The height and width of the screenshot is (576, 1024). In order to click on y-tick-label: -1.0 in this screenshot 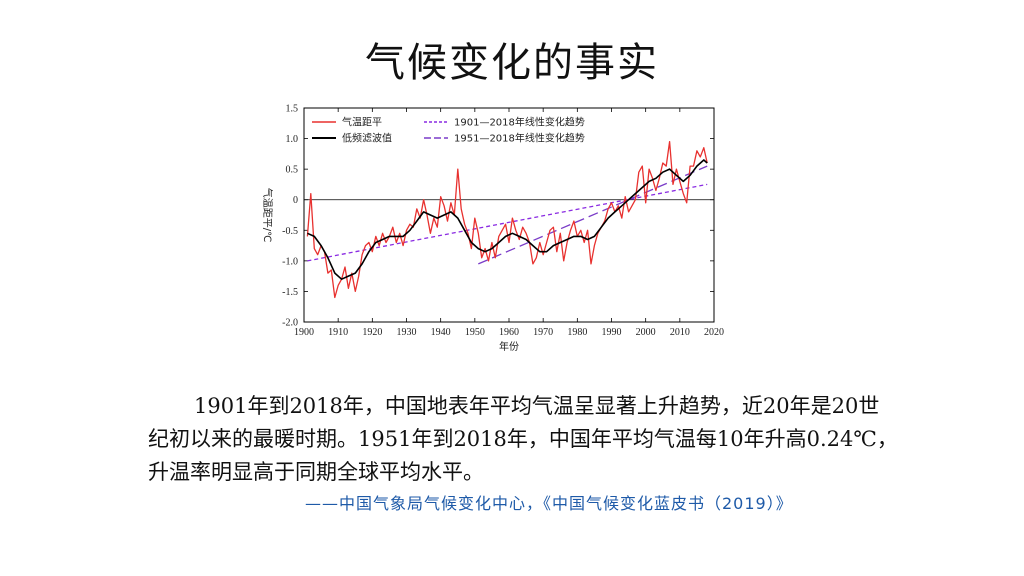, I will do `click(290, 261)`.